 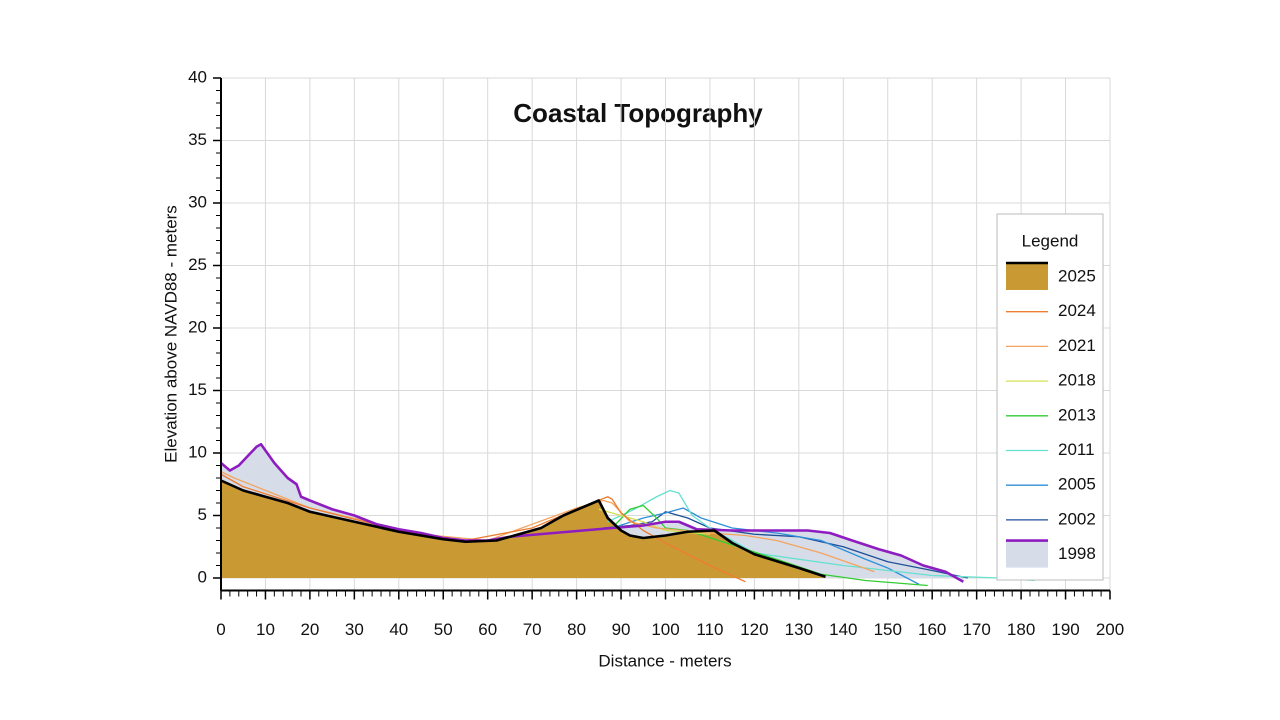 What do you see at coordinates (976, 629) in the screenshot?
I see `x-tick-label: 170` at bounding box center [976, 629].